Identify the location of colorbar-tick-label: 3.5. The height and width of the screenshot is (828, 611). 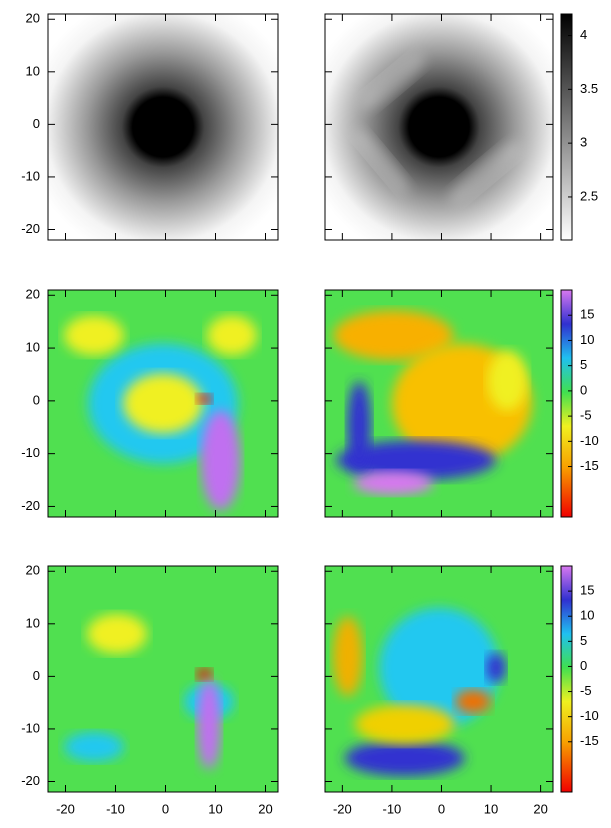
(589, 88).